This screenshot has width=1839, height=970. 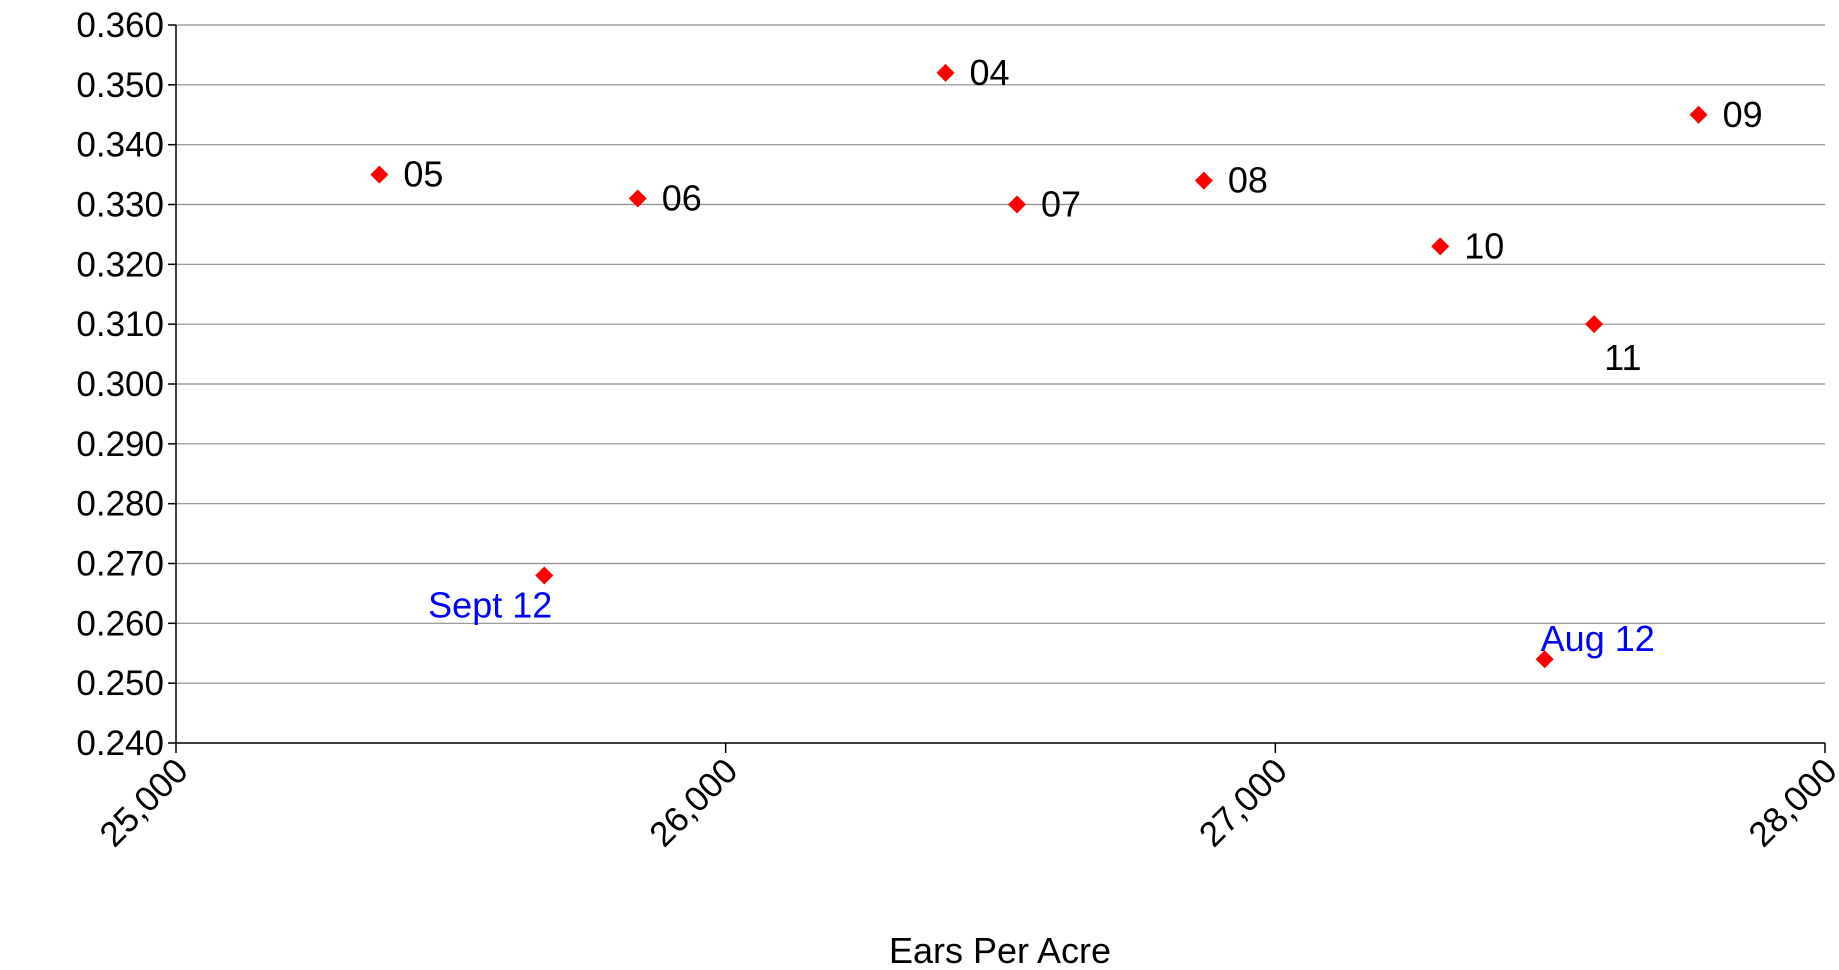 What do you see at coordinates (423, 174) in the screenshot?
I see `data-point-label: 05` at bounding box center [423, 174].